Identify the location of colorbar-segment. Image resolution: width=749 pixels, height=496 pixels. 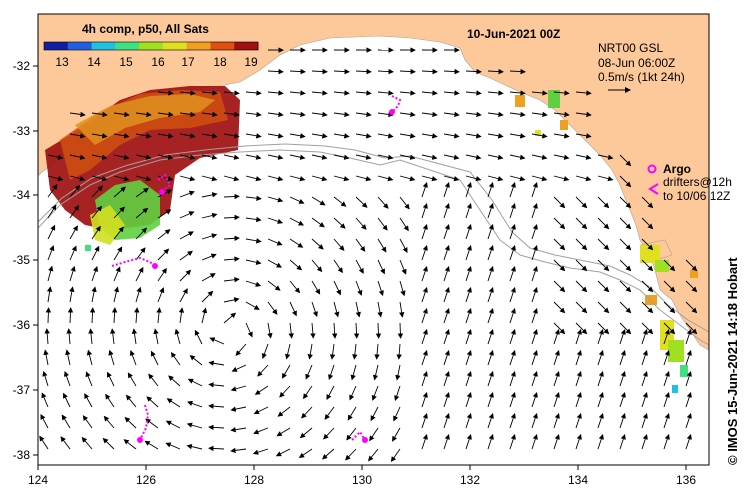
(175, 46).